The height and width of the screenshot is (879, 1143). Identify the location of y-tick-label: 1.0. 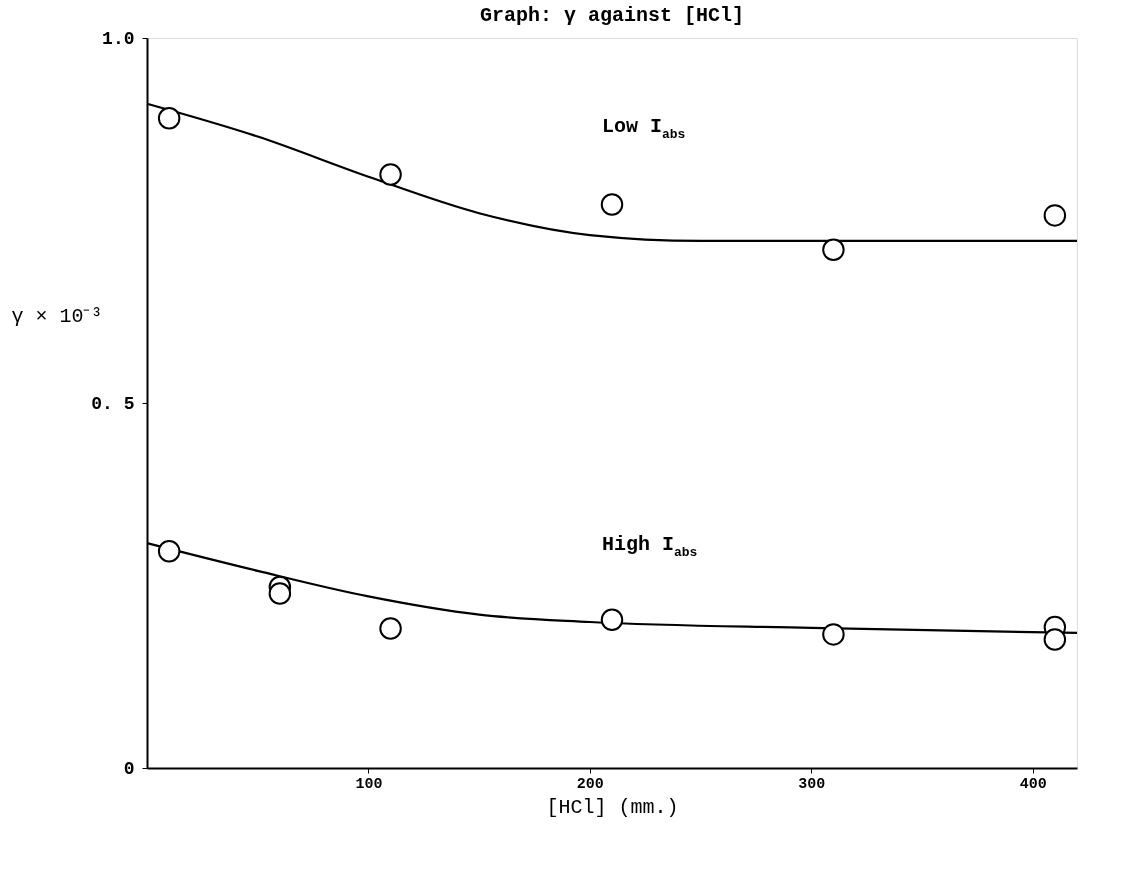
(118, 38).